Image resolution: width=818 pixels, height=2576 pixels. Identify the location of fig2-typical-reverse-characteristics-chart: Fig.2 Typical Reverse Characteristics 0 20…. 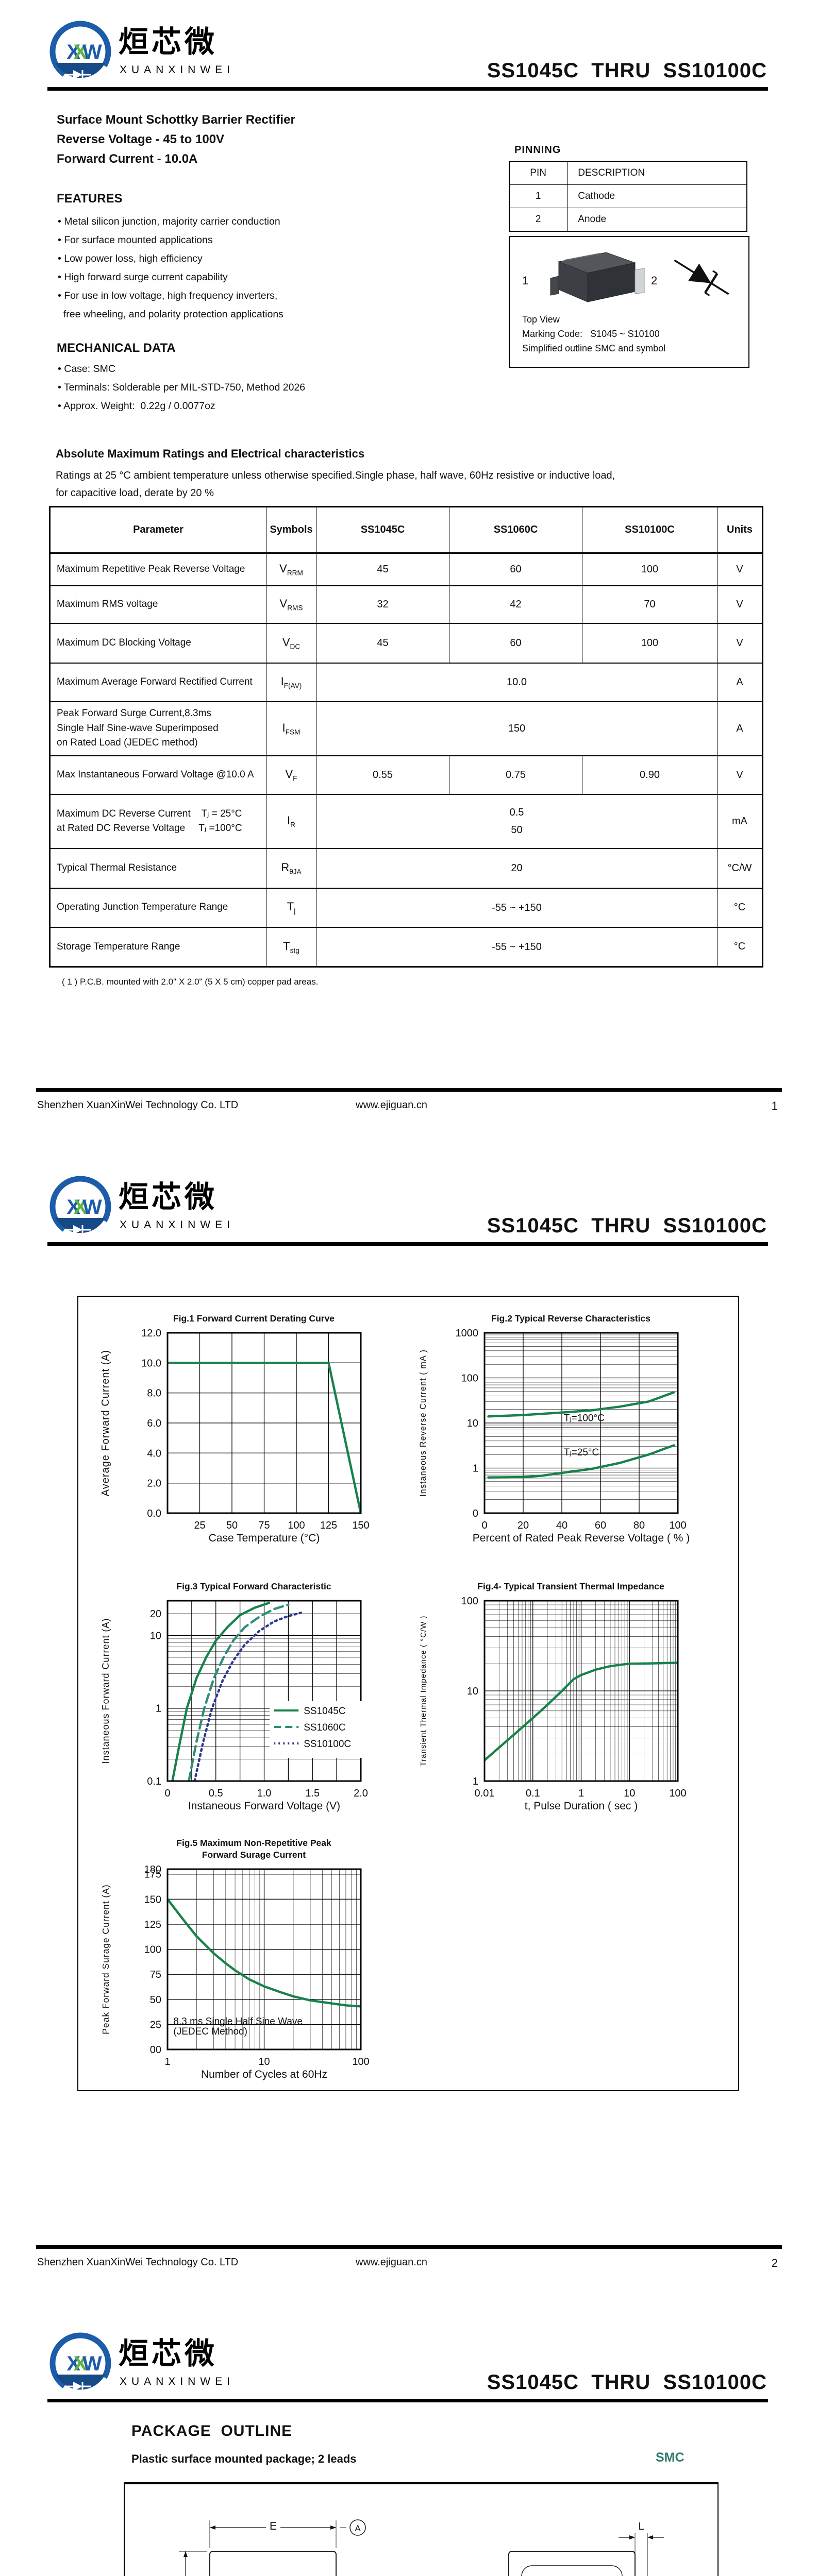
(570, 1430).